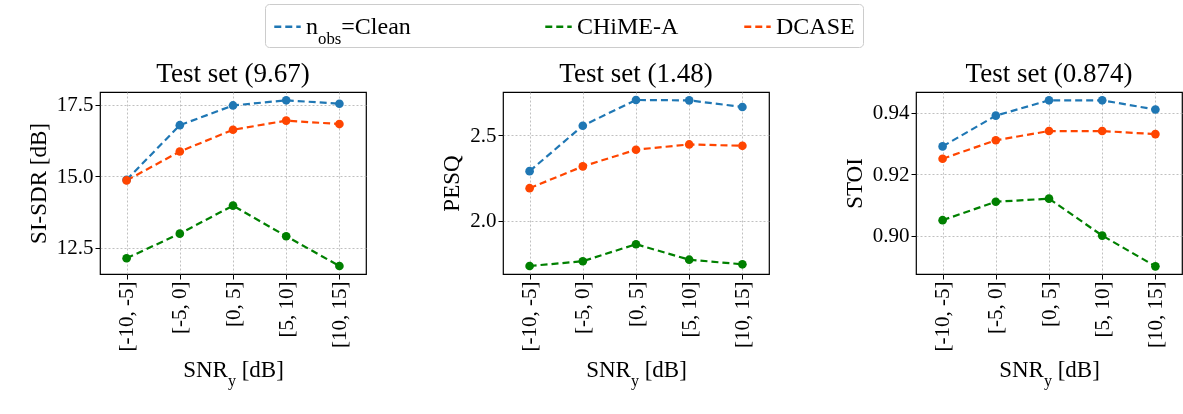 The width and height of the screenshot is (1183, 414). Describe the element at coordinates (233, 73) in the screenshot. I see `chart-title: Test set (9.67)` at that location.